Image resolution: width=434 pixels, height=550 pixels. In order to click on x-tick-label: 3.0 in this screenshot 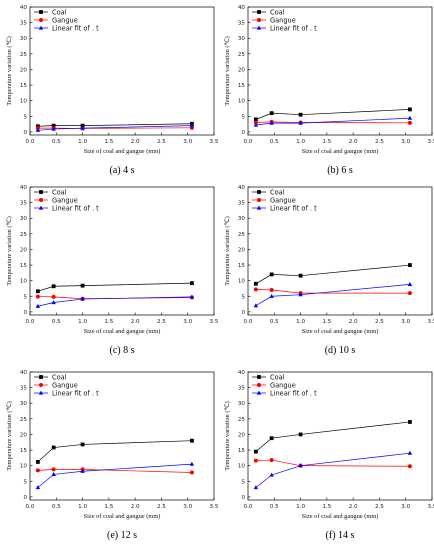, I will do `click(187, 142)`.